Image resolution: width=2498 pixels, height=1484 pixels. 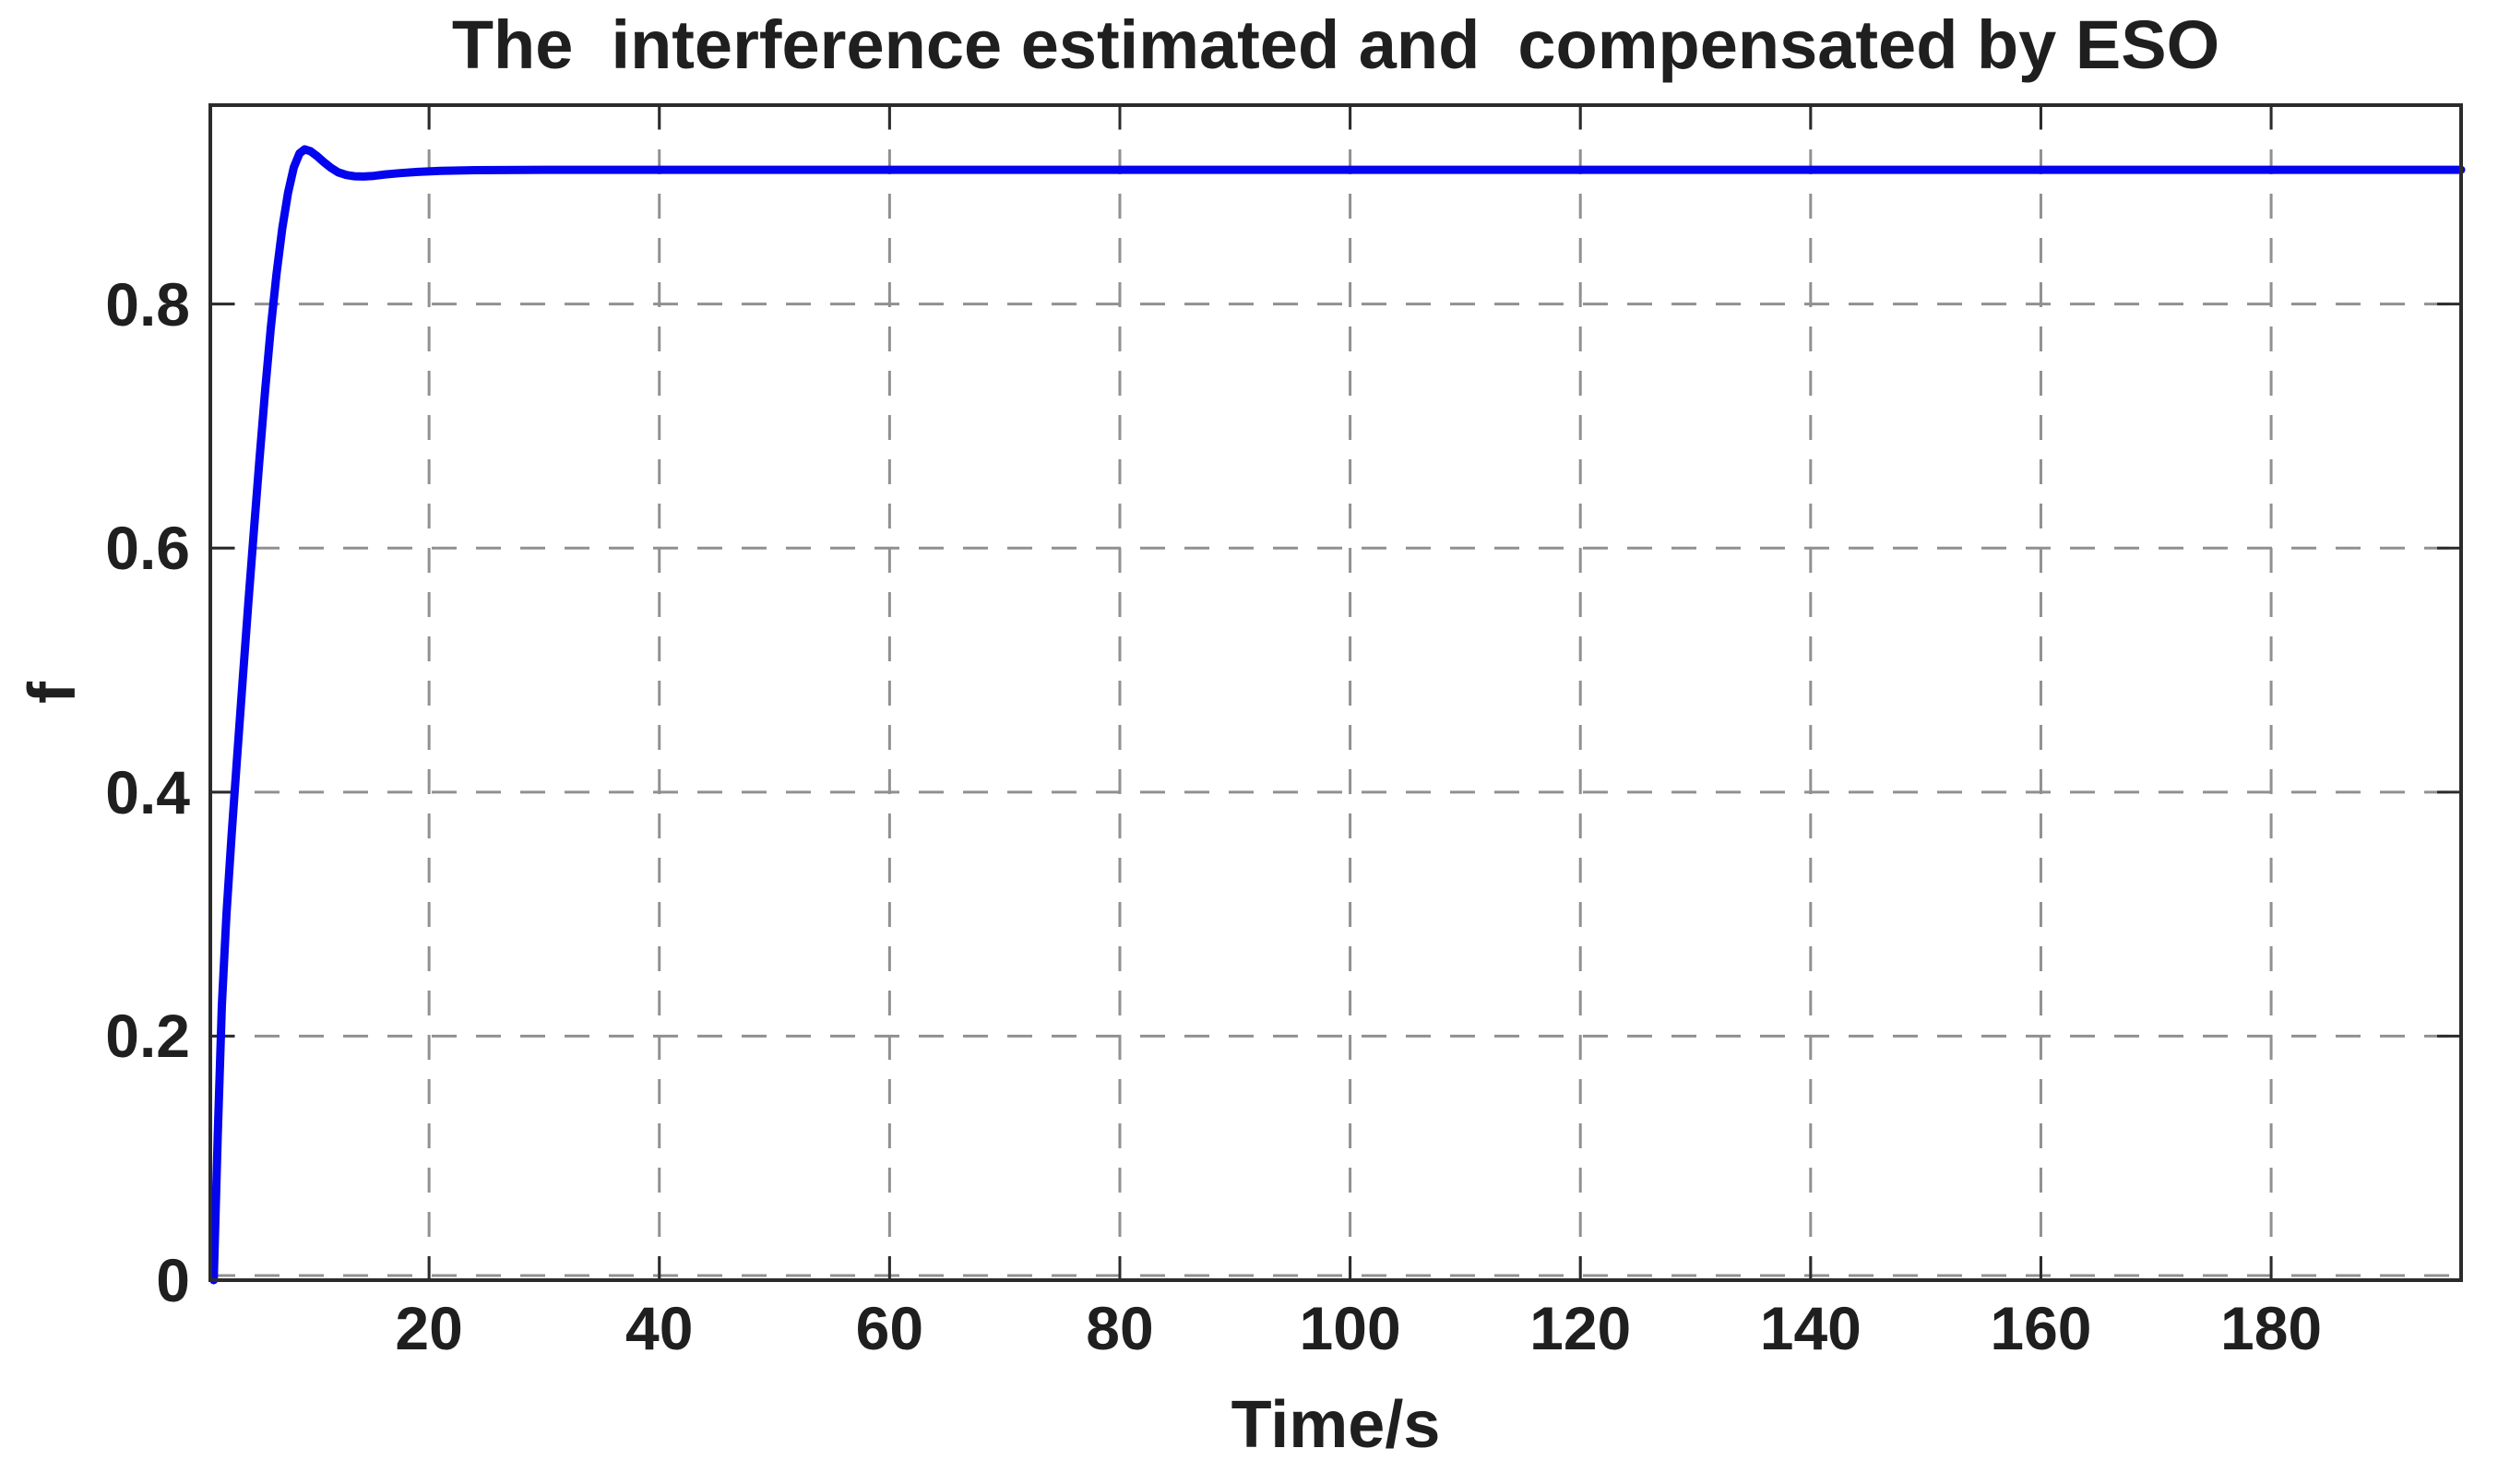 What do you see at coordinates (1350, 1328) in the screenshot?
I see `x-tick-label: 100` at bounding box center [1350, 1328].